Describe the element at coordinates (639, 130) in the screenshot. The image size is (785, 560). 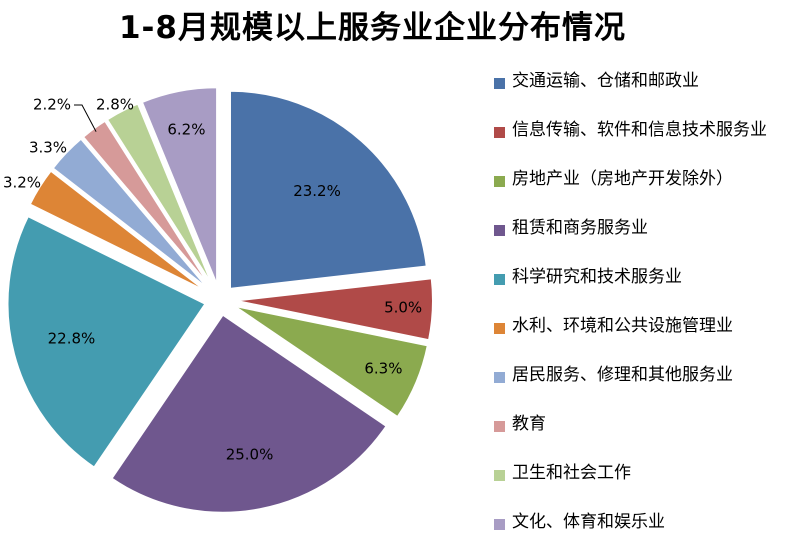
I see `legend-label: 信息传输、软件和信息技术服务业` at that location.